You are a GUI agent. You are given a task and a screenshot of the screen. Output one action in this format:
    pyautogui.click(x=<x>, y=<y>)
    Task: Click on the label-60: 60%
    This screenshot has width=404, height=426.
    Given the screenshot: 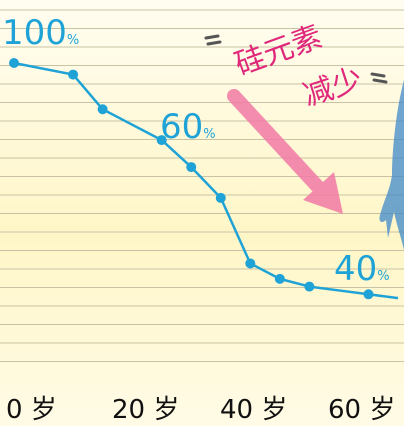 What is the action you would take?
    pyautogui.click(x=188, y=127)
    